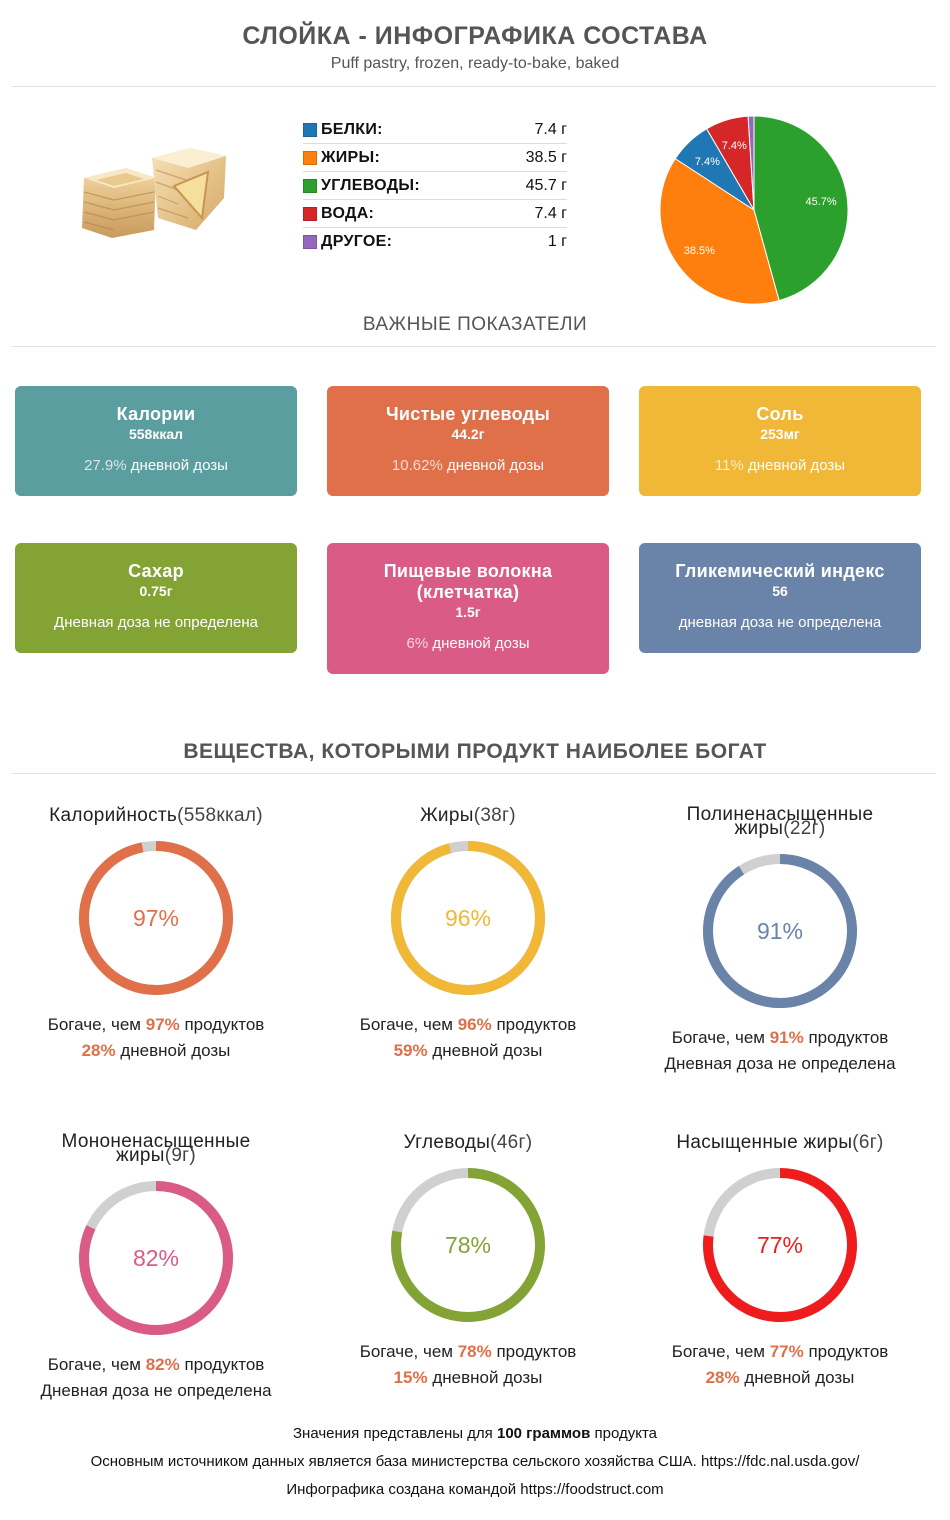 The height and width of the screenshot is (1520, 950). I want to click on ring-percent-label: 97%, so click(156, 918).